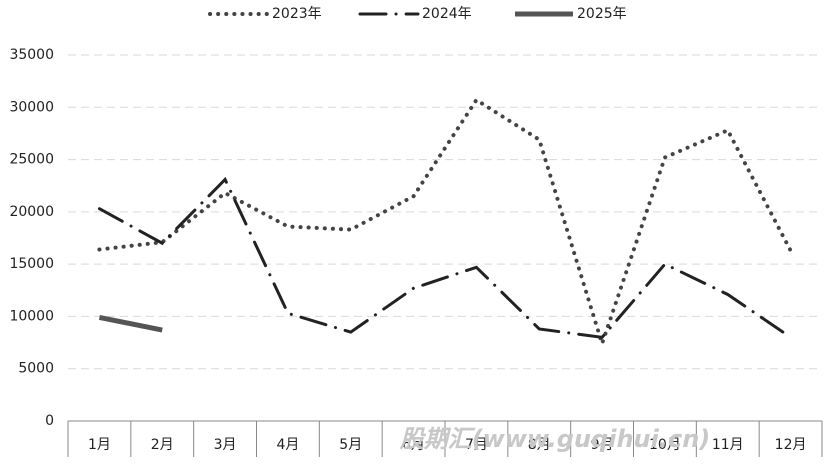 The height and width of the screenshot is (469, 829). I want to click on x-tick-label: 12月, so click(791, 445).